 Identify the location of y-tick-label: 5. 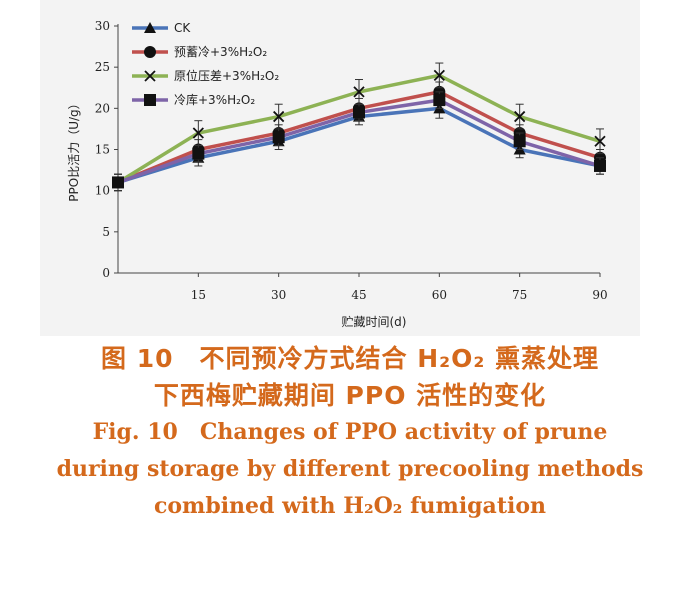
(106, 232).